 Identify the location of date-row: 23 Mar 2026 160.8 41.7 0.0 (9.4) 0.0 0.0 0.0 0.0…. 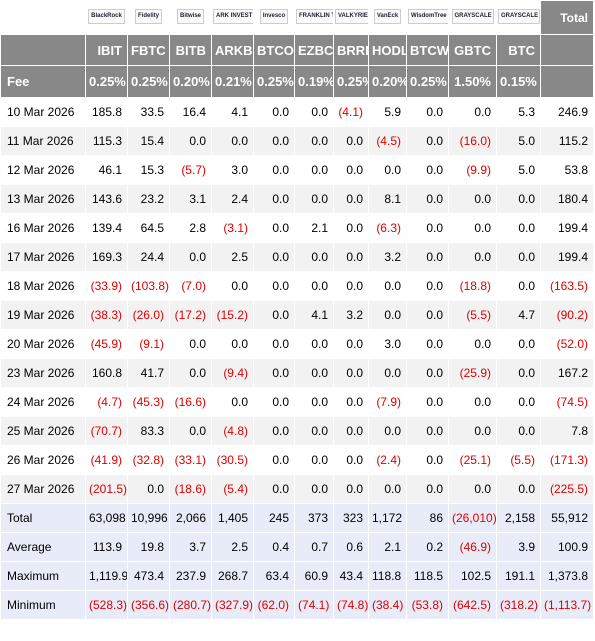
(297, 373).